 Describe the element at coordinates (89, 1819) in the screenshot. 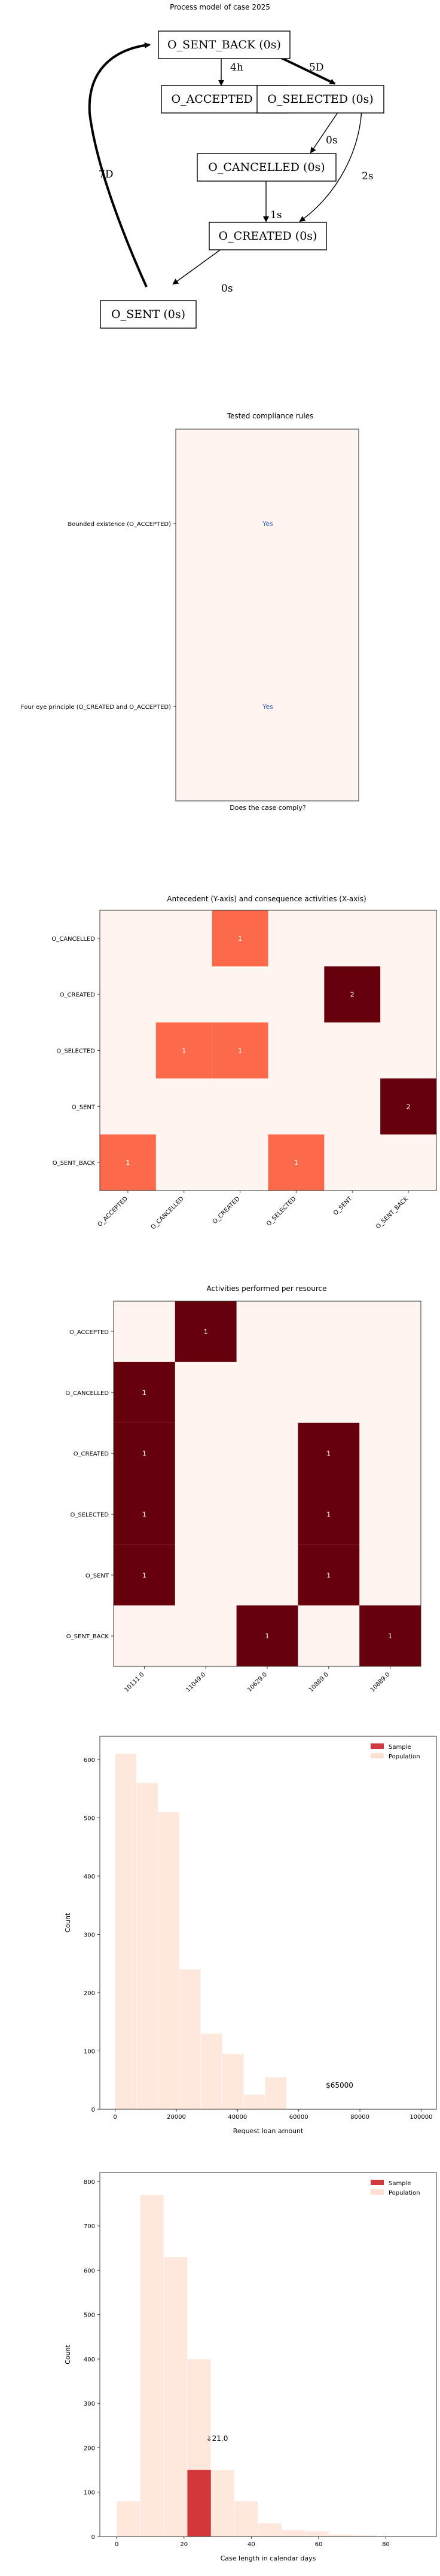

I see `y-tick-label: 500` at that location.